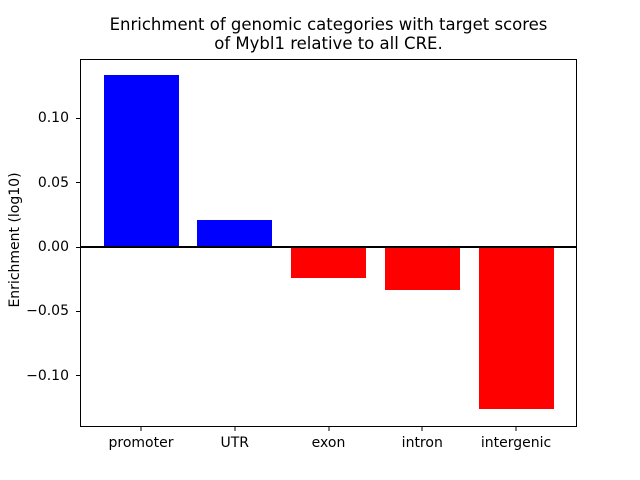  I want to click on y-tick-label-0.05: 0.05, so click(53, 182).